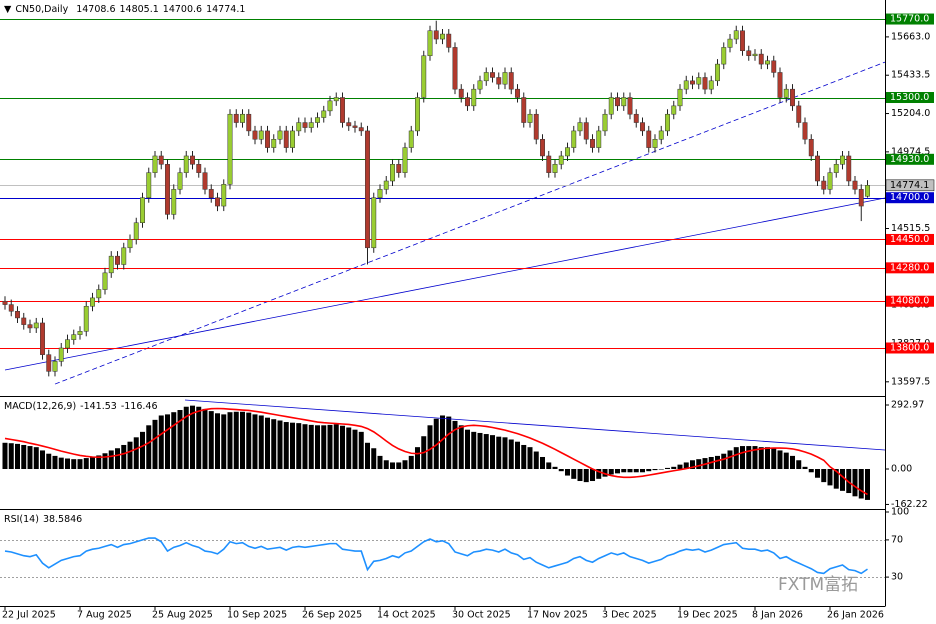 The height and width of the screenshot is (624, 936). I want to click on rsi-line, so click(436, 556).